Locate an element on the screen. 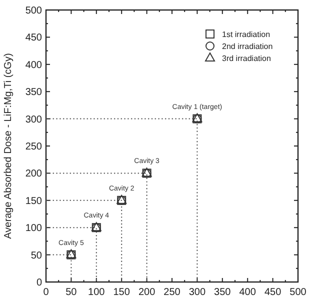  y-tick-label: 150 is located at coordinates (33, 201).